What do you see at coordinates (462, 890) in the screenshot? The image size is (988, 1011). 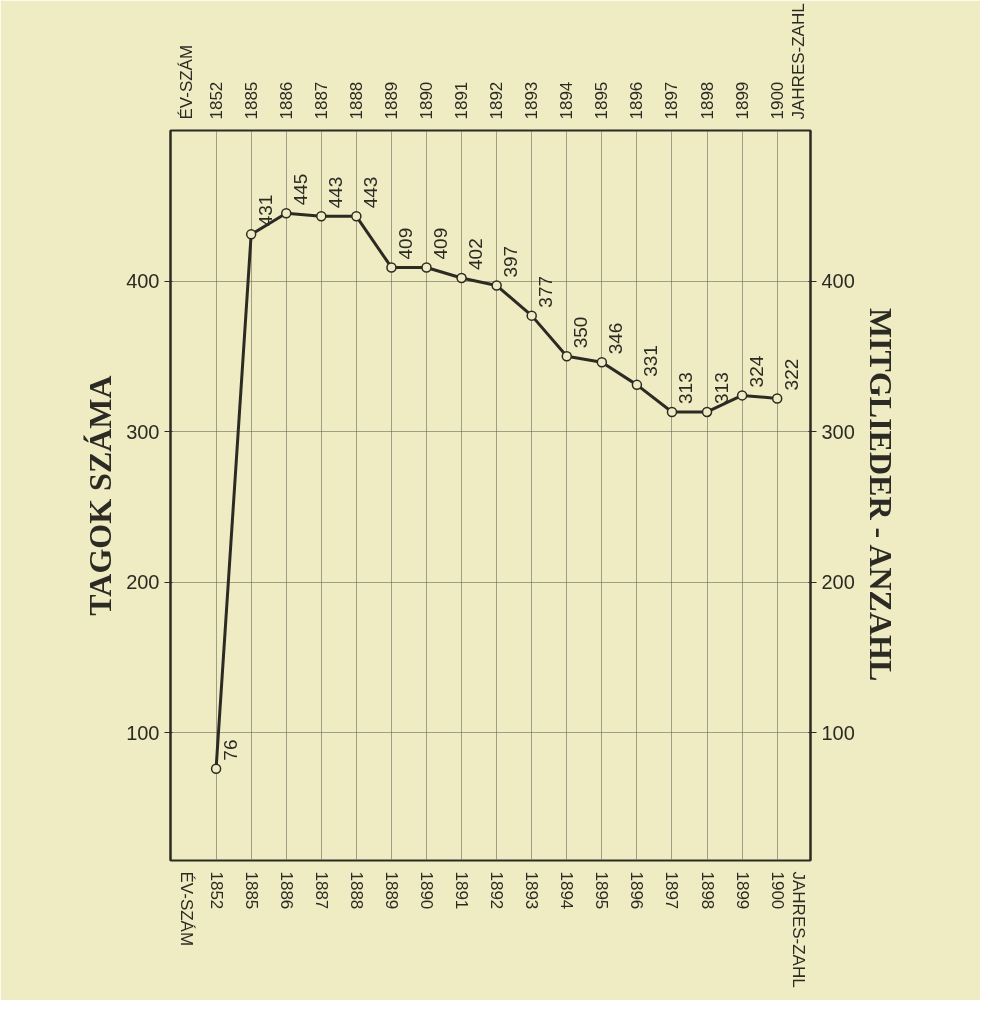 I see `x-tick-label: 1891` at bounding box center [462, 890].